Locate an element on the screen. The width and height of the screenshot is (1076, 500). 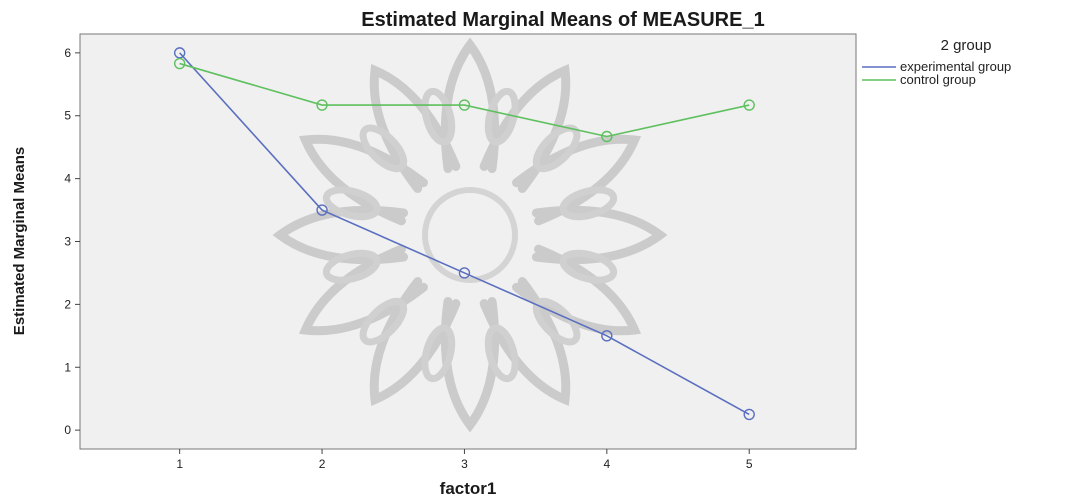
chart-title: Estimated Marginal Means of MEASURE_1 is located at coordinates (562, 20).